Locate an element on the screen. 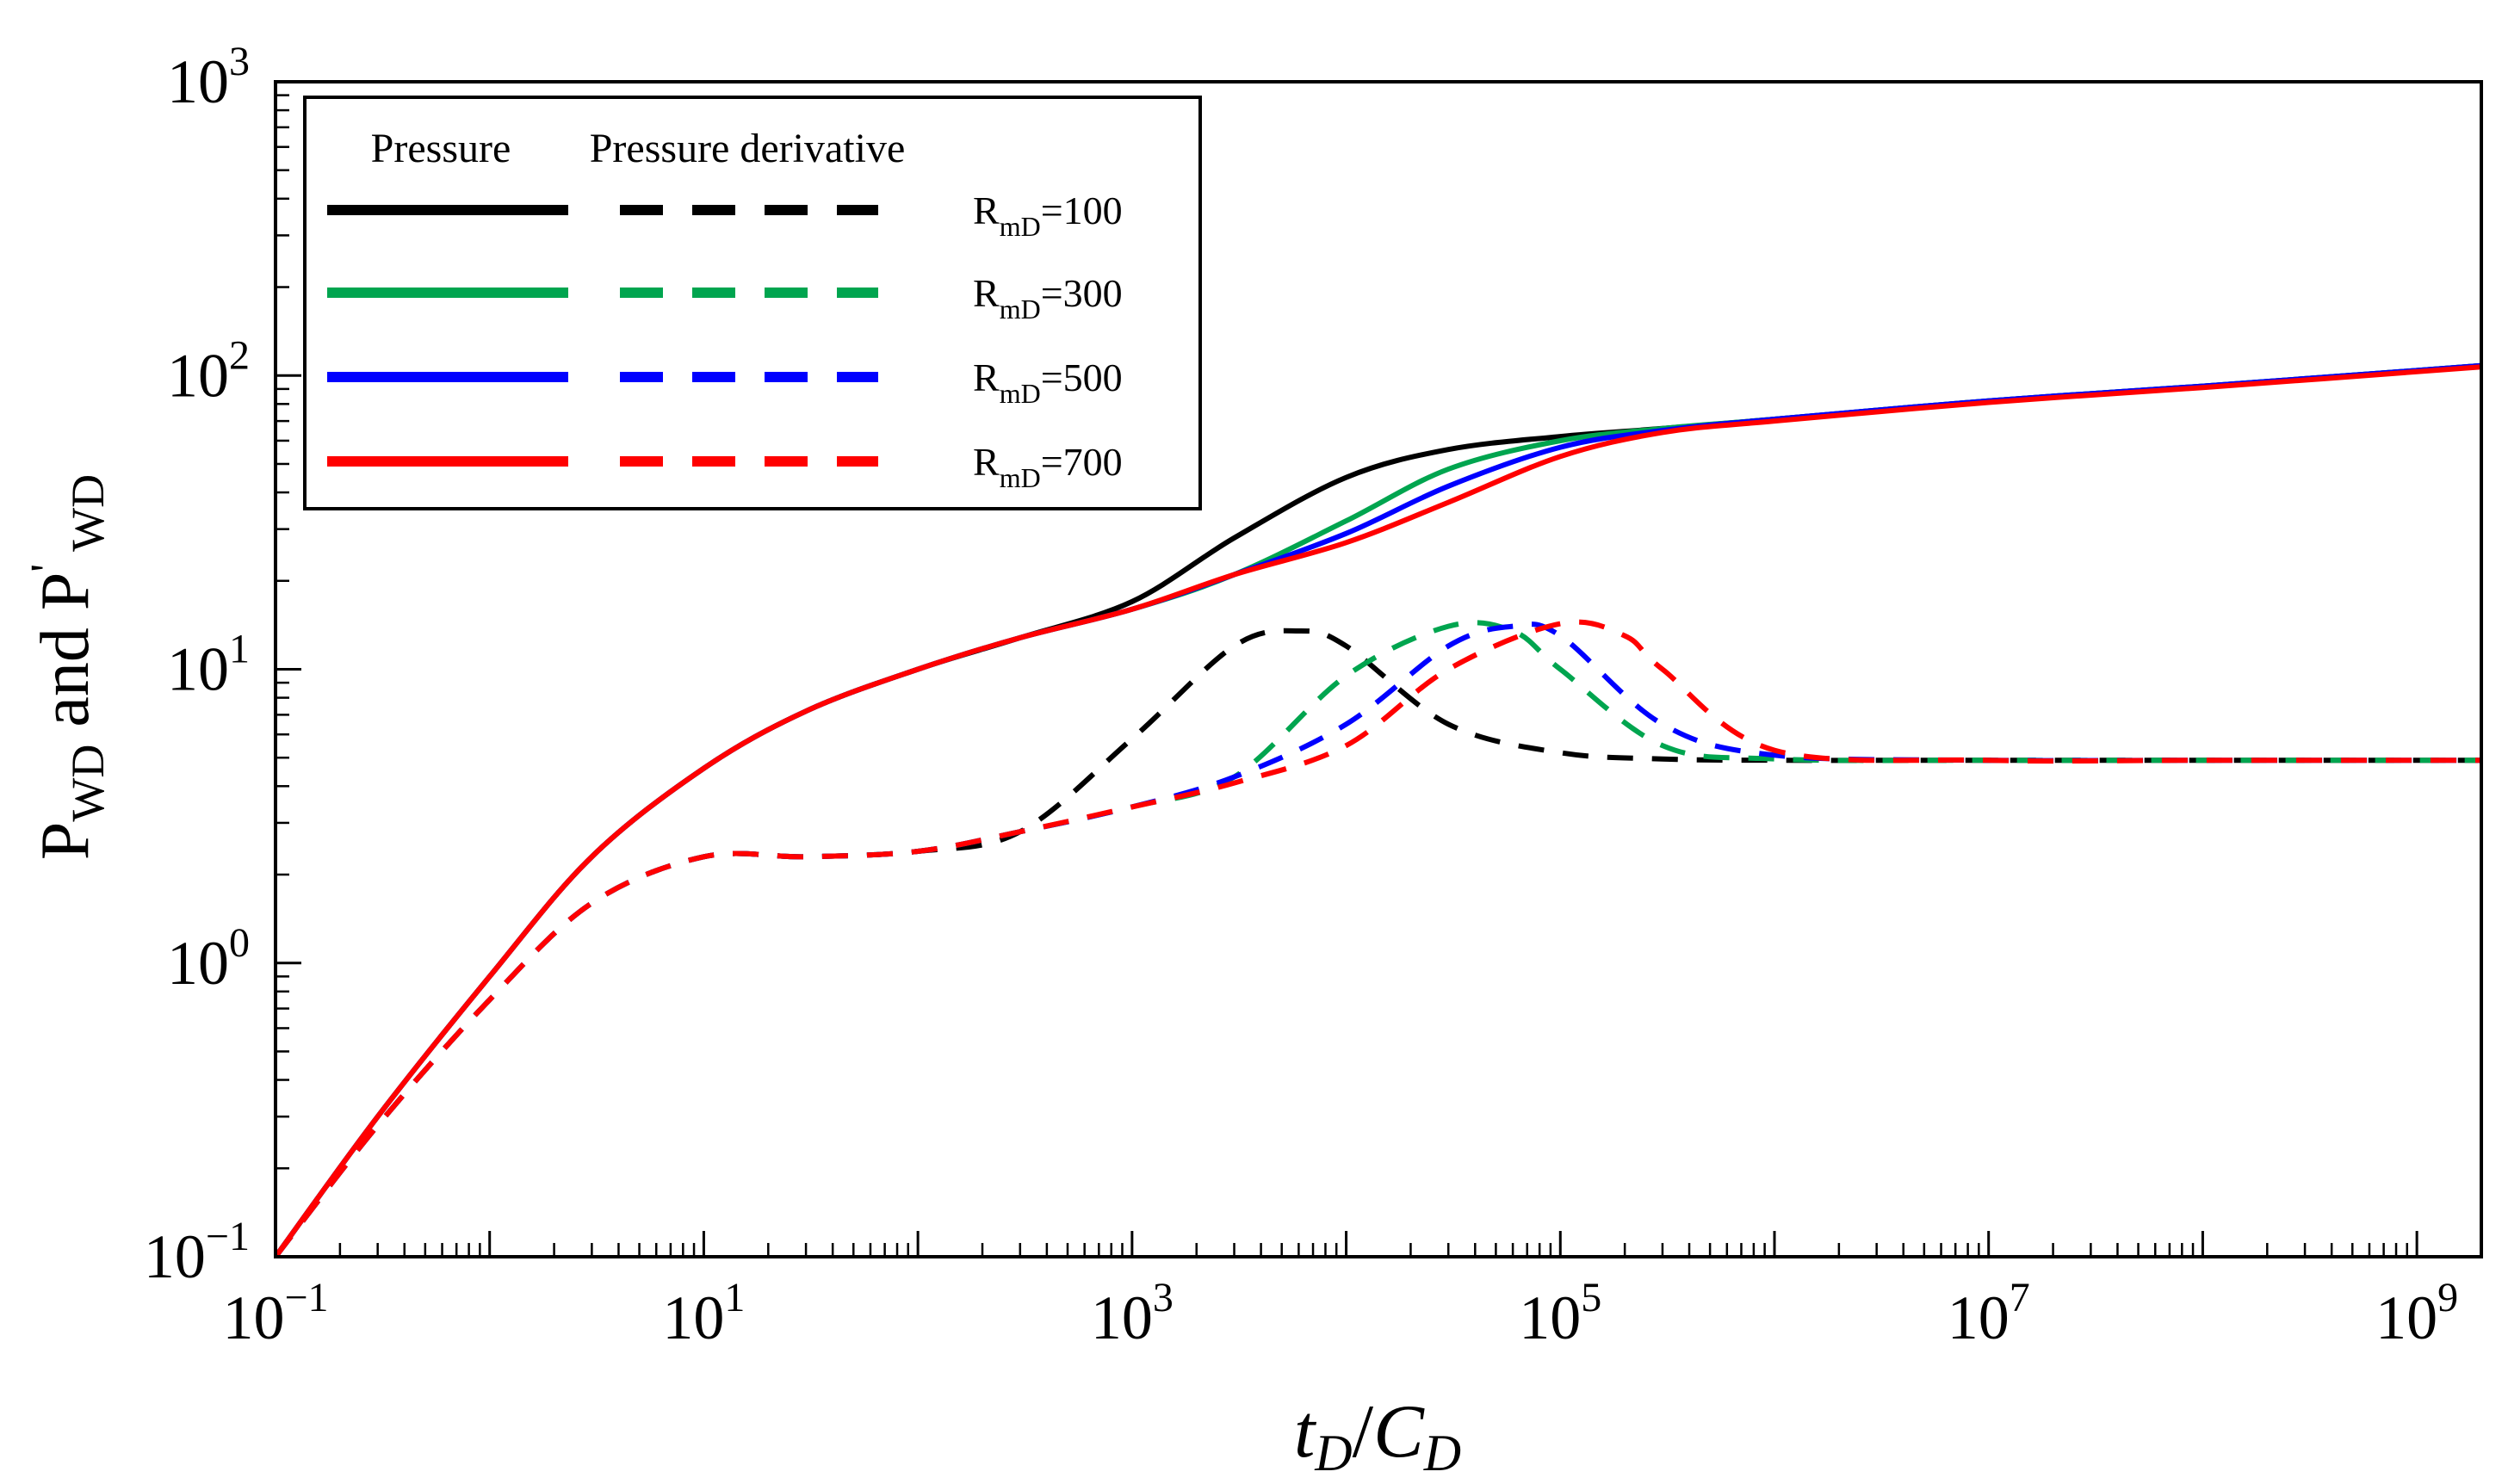 The image size is (2502, 1484). y-tick-label: 10³ is located at coordinates (208, 77).